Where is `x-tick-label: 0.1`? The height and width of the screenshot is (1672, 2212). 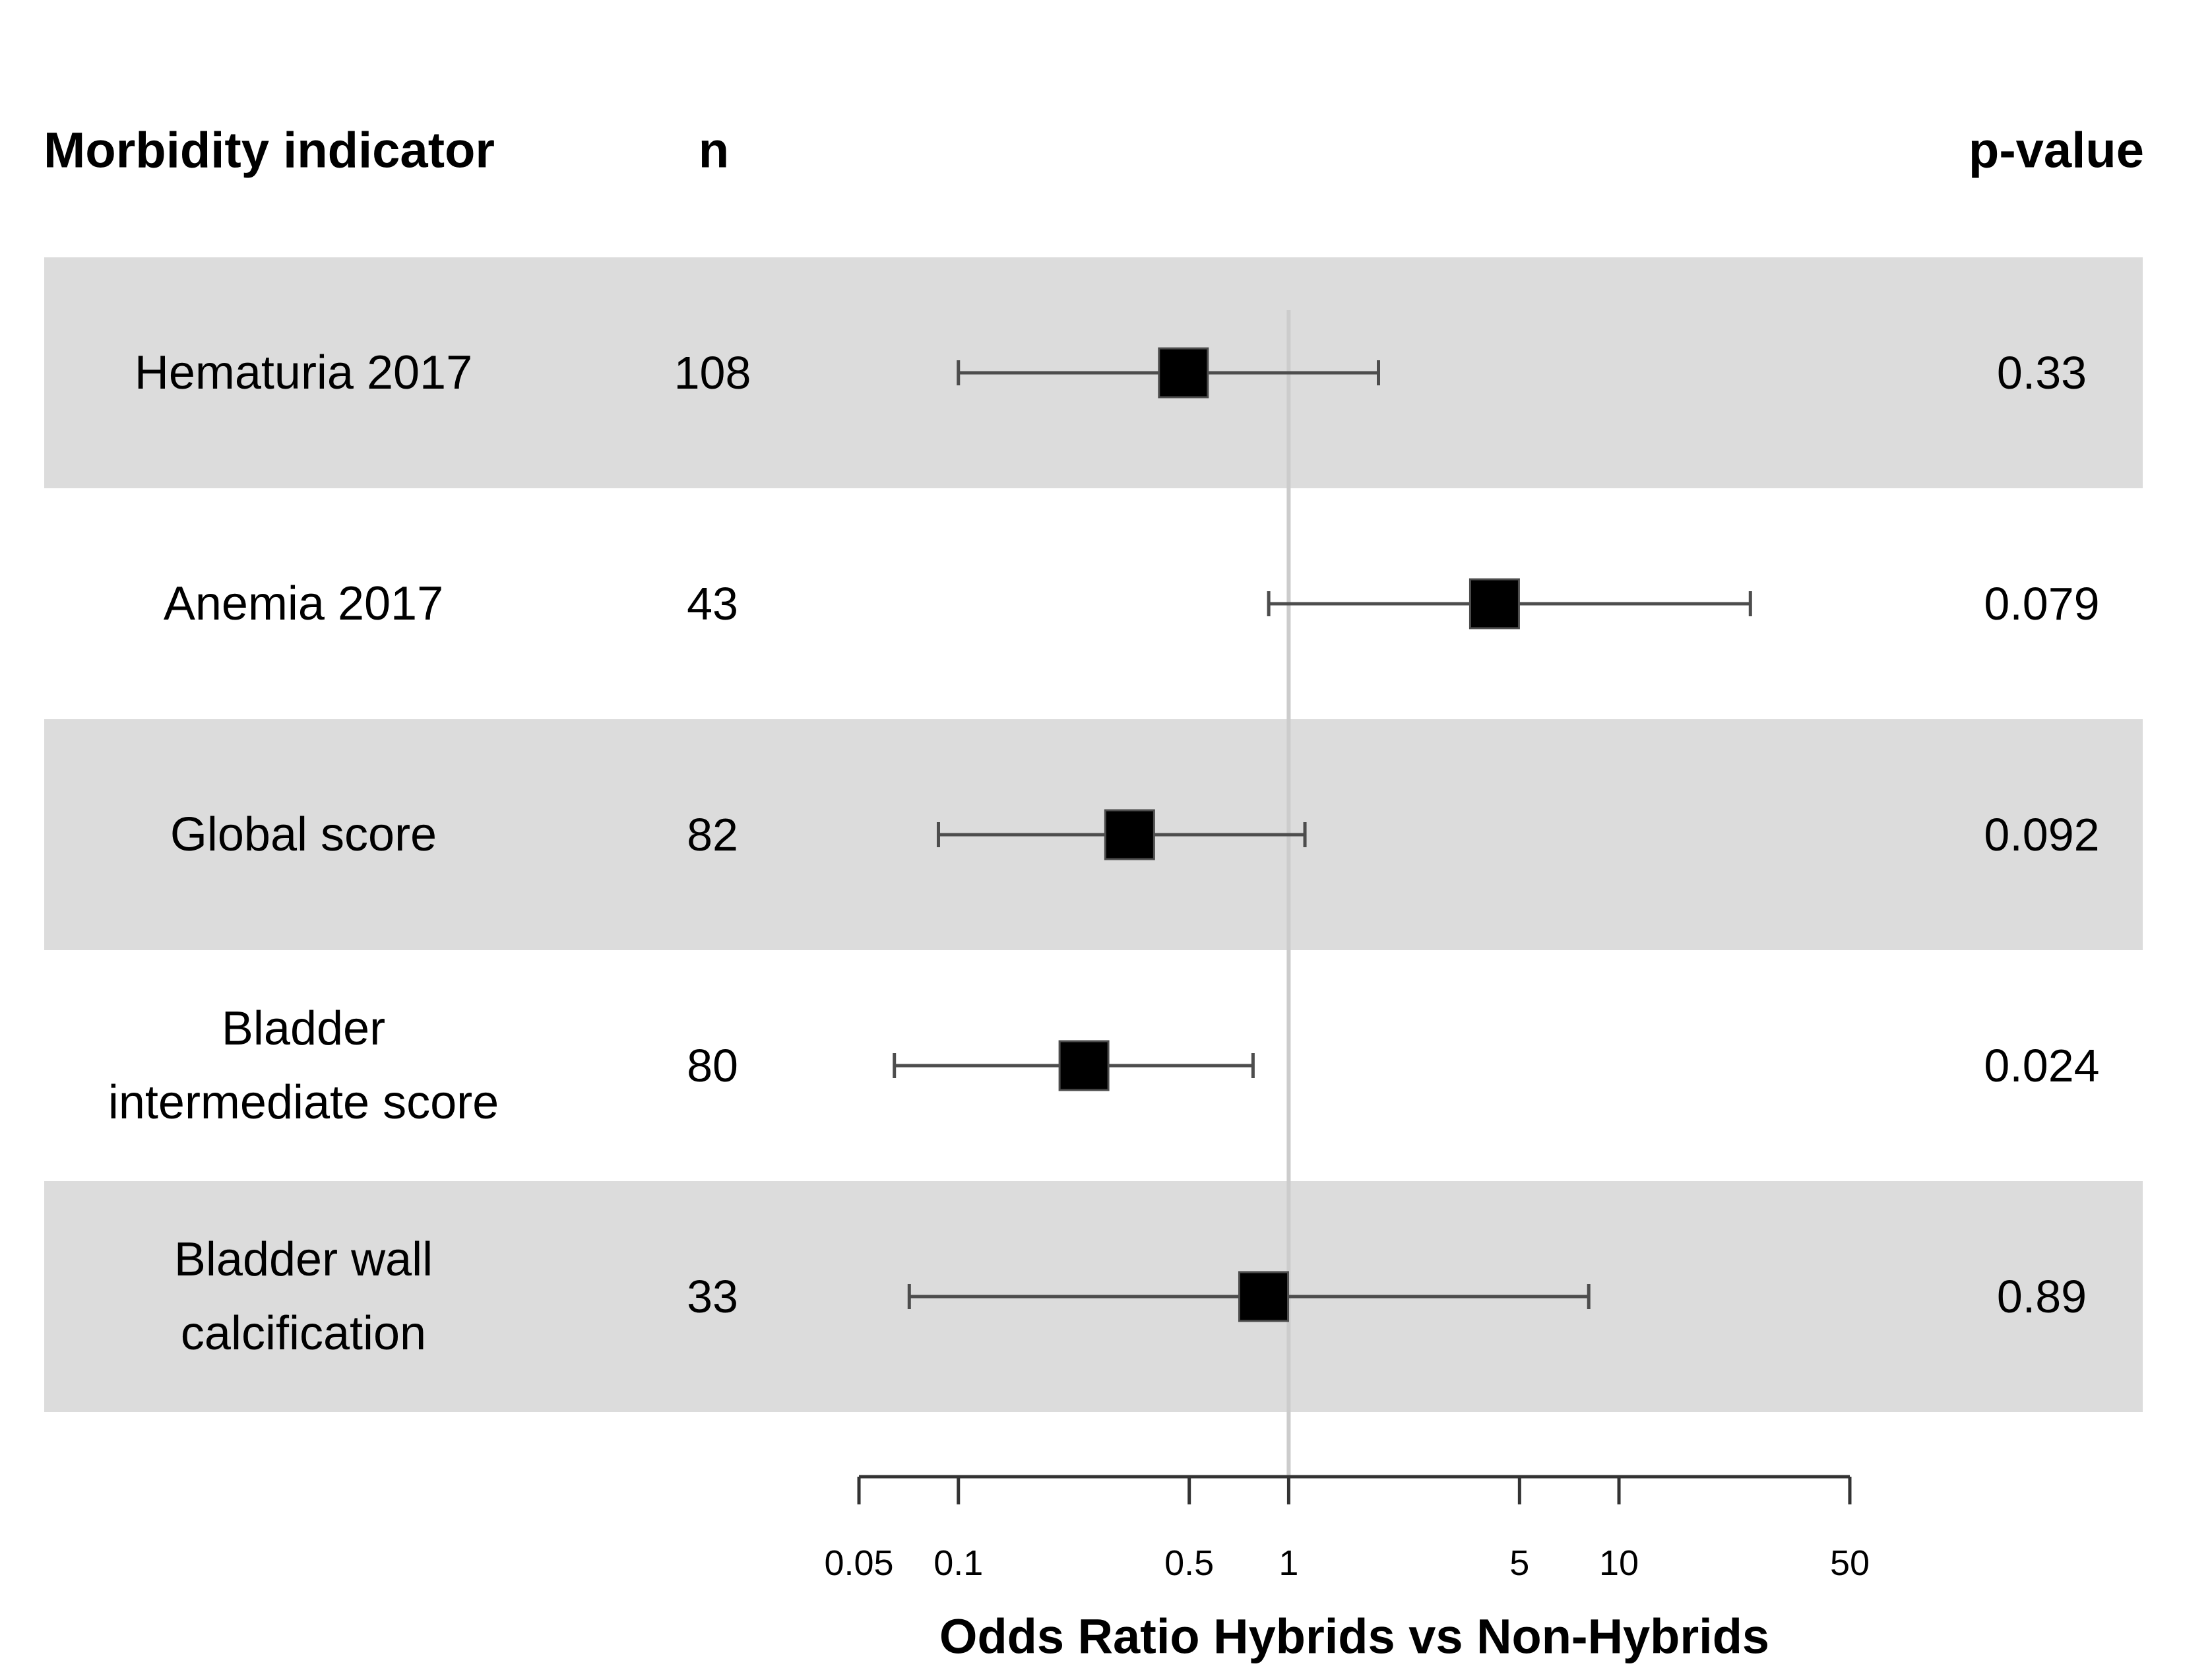 x-tick-label: 0.1 is located at coordinates (958, 1563).